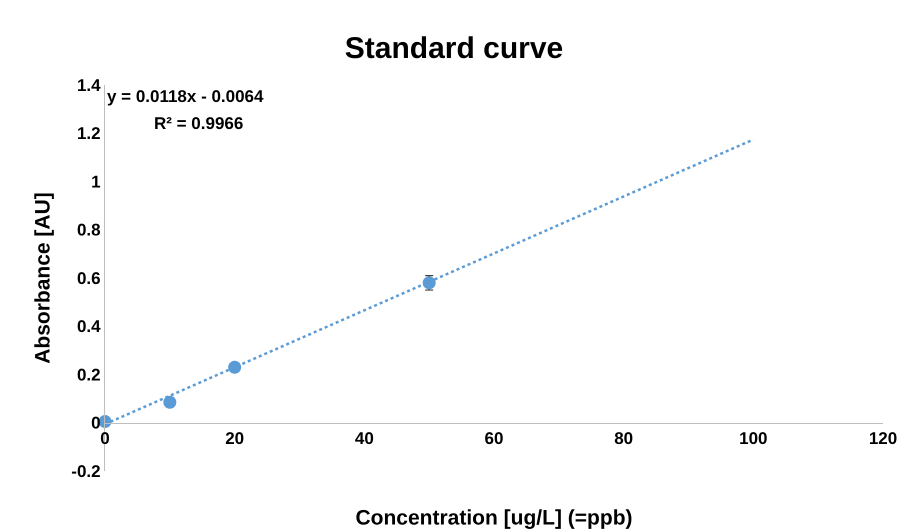 The image size is (908, 531). I want to click on y-tick-label: 0.4, so click(89, 326).